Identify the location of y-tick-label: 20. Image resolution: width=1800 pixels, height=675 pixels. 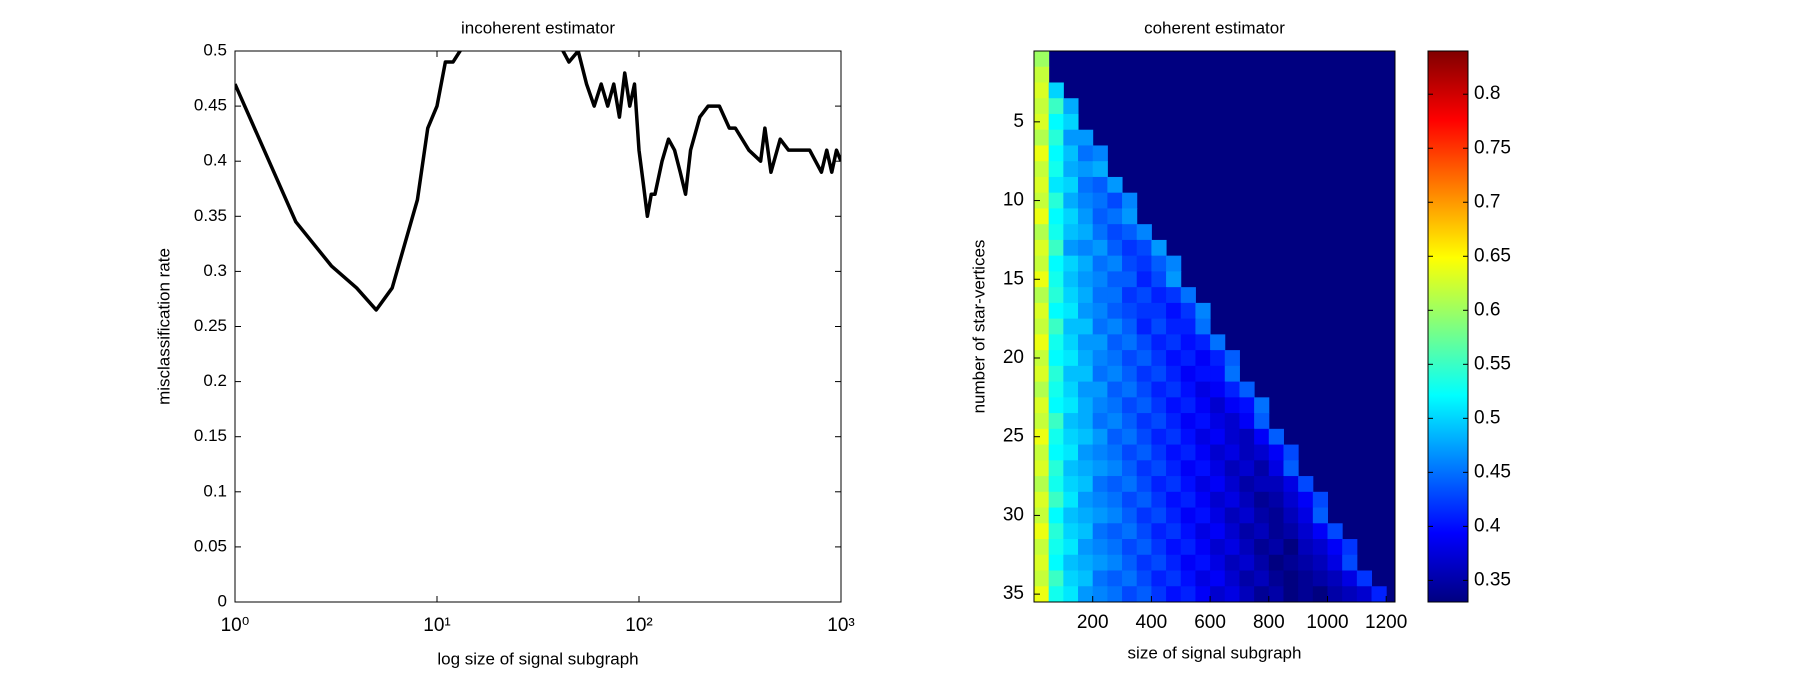
(1013, 357).